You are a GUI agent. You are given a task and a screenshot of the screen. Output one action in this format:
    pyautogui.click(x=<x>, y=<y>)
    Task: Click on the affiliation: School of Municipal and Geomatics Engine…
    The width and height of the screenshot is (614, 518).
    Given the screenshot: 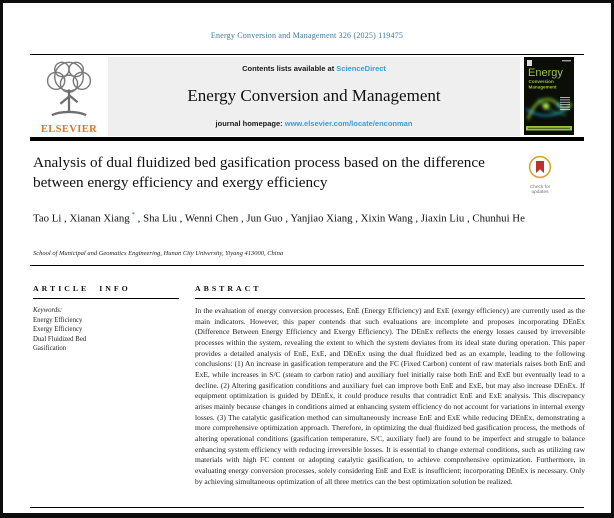 What is the action you would take?
    pyautogui.click(x=158, y=253)
    